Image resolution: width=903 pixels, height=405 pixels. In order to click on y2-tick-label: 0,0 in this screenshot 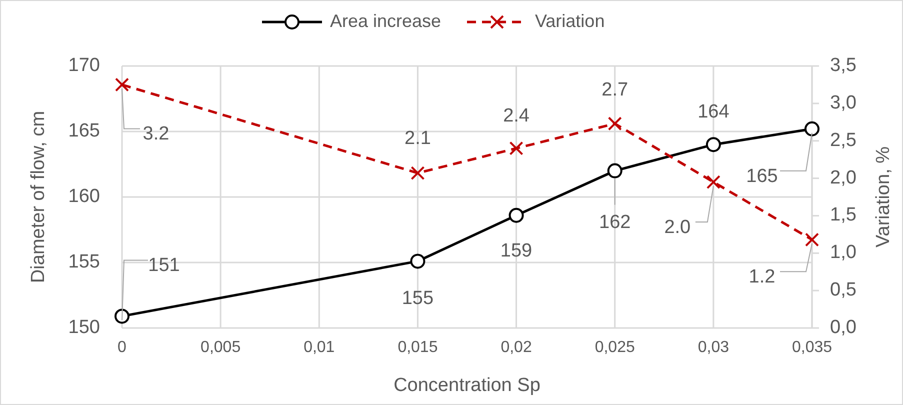, I will do `click(843, 327)`.